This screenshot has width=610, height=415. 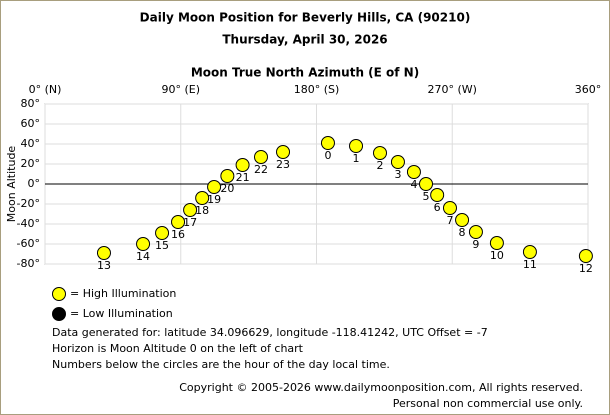 What do you see at coordinates (180, 89) in the screenshot?
I see `x-tick-label: 90° (E)` at bounding box center [180, 89].